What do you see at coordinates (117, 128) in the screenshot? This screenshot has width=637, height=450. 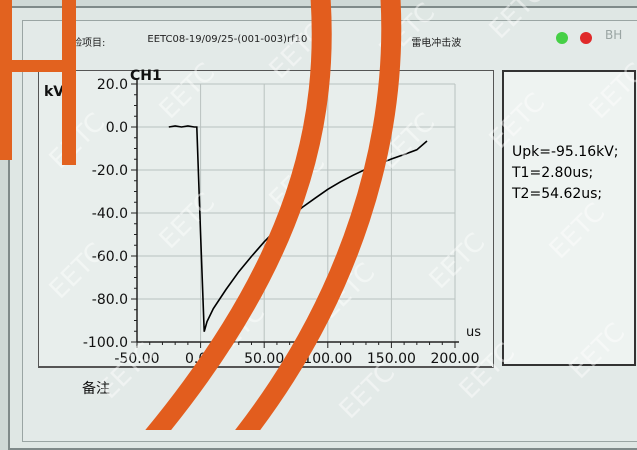 I see `y-tick-label: 0.0` at bounding box center [117, 128].